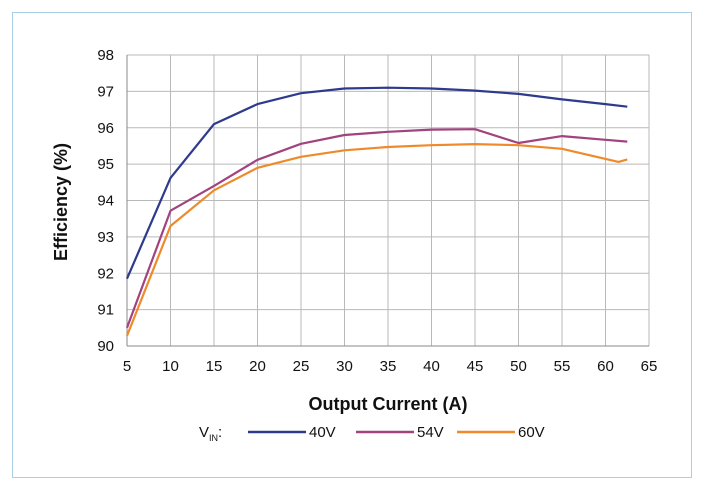 This screenshot has width=707, height=491. What do you see at coordinates (518, 366) in the screenshot?
I see `x-tick-label: 50` at bounding box center [518, 366].